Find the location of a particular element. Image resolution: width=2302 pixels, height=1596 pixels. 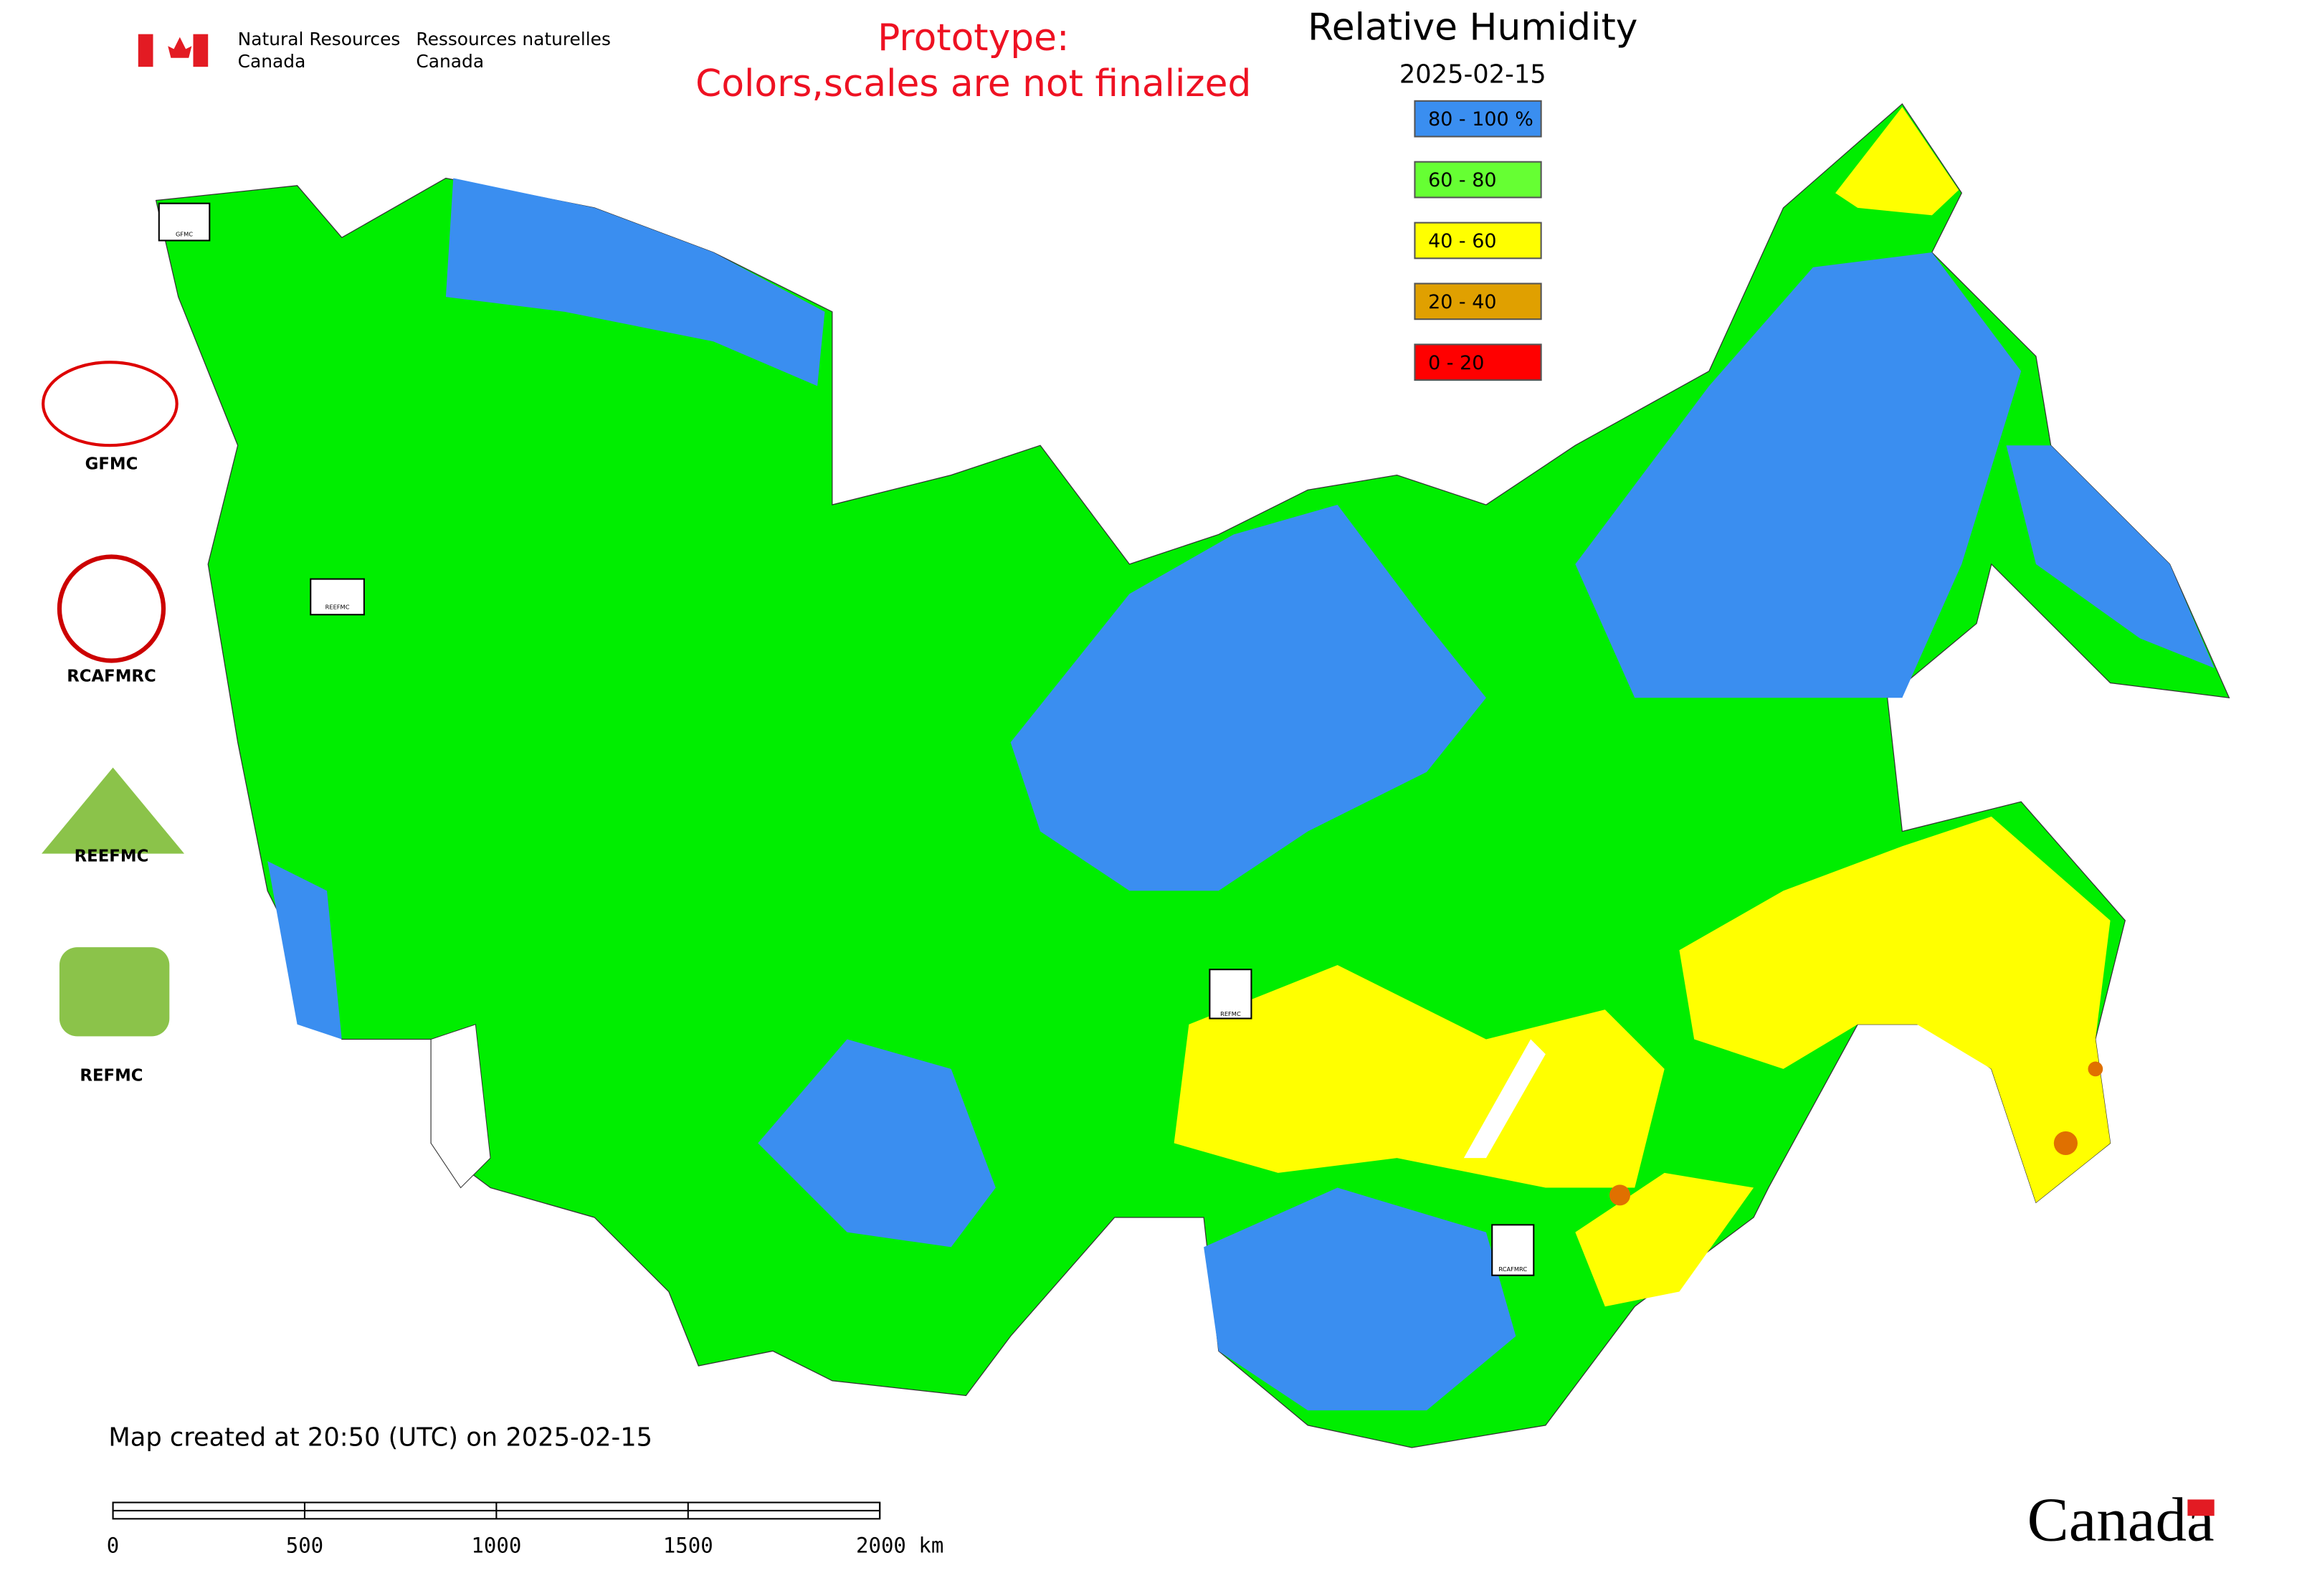

station-label: REFMC is located at coordinates (1230, 1013).